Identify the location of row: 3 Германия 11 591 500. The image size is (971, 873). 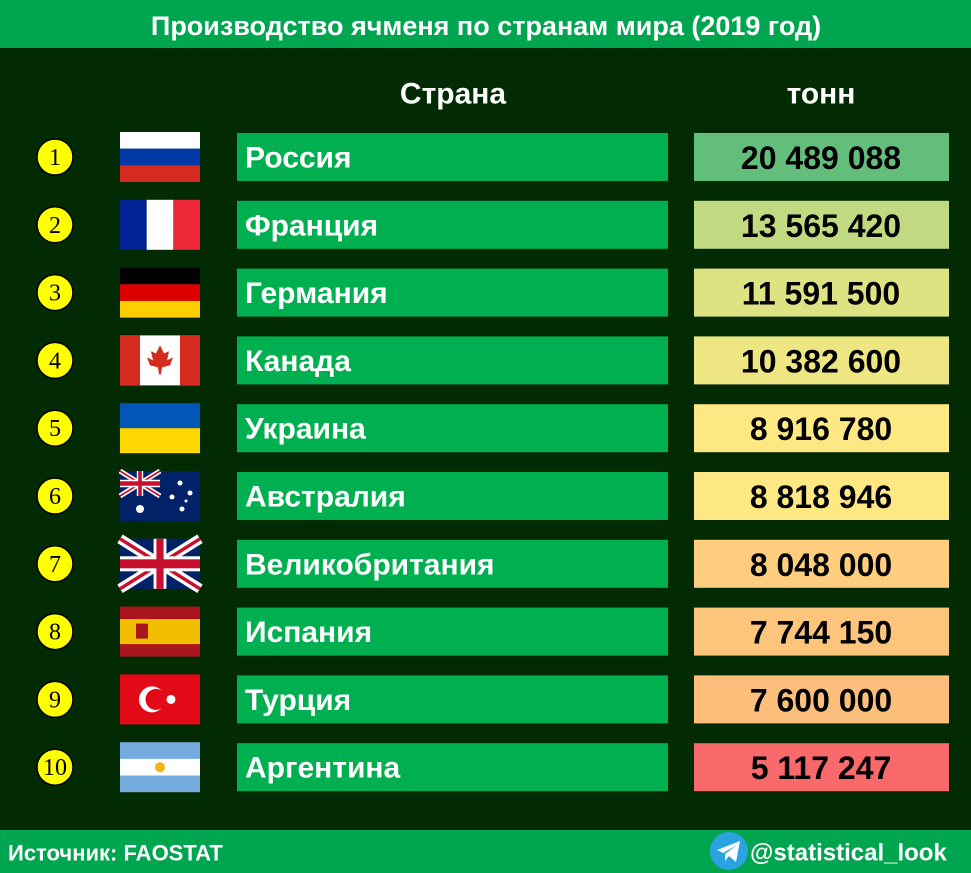
(492, 292).